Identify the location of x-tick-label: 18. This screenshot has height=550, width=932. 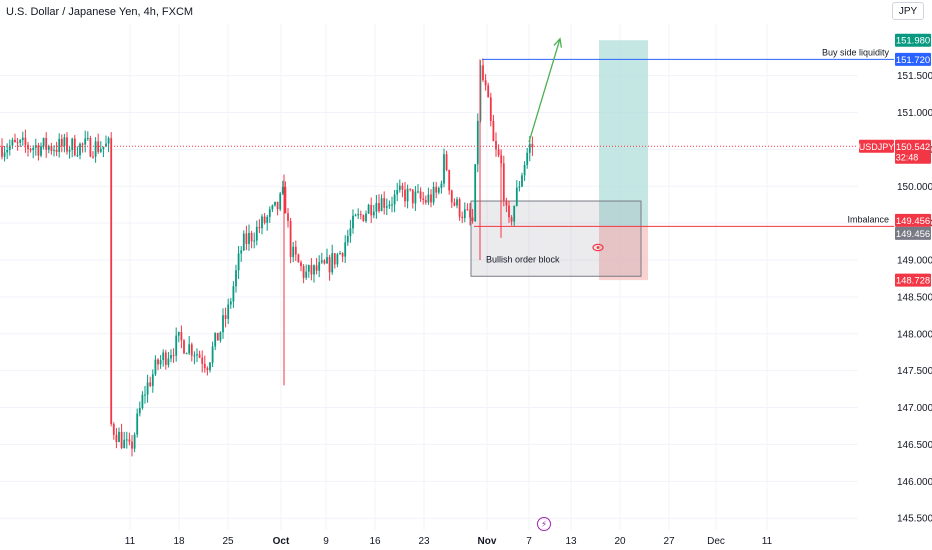
(179, 541).